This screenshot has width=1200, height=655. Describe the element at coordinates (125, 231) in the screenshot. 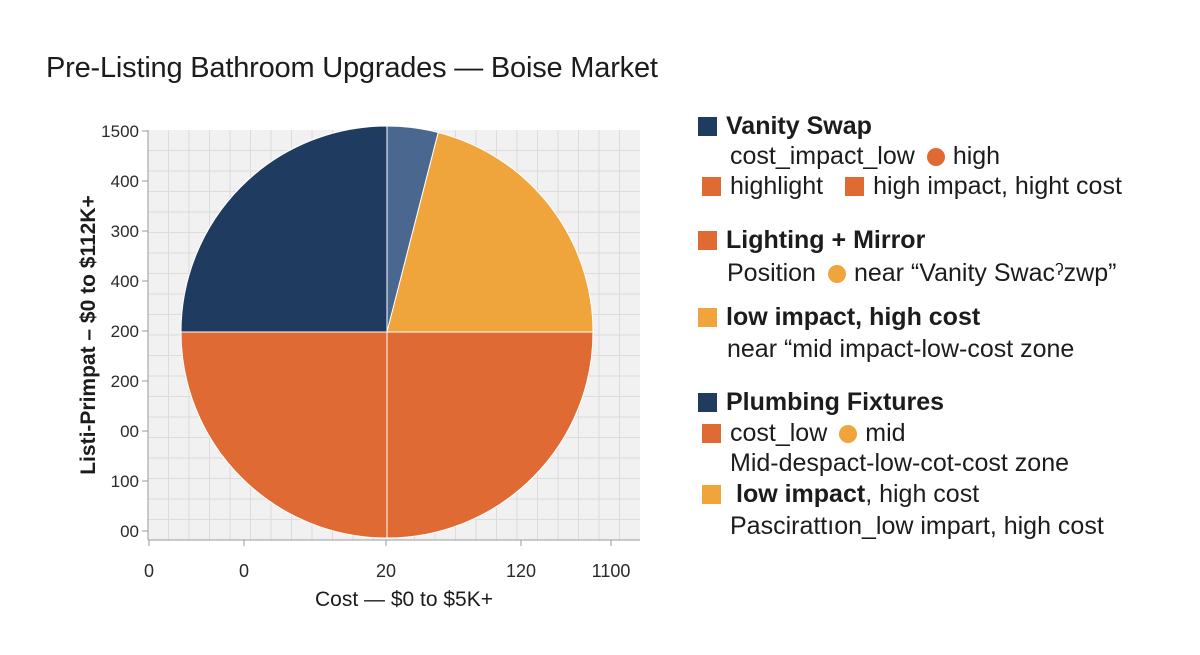

I see `y-tick-label: 300` at that location.